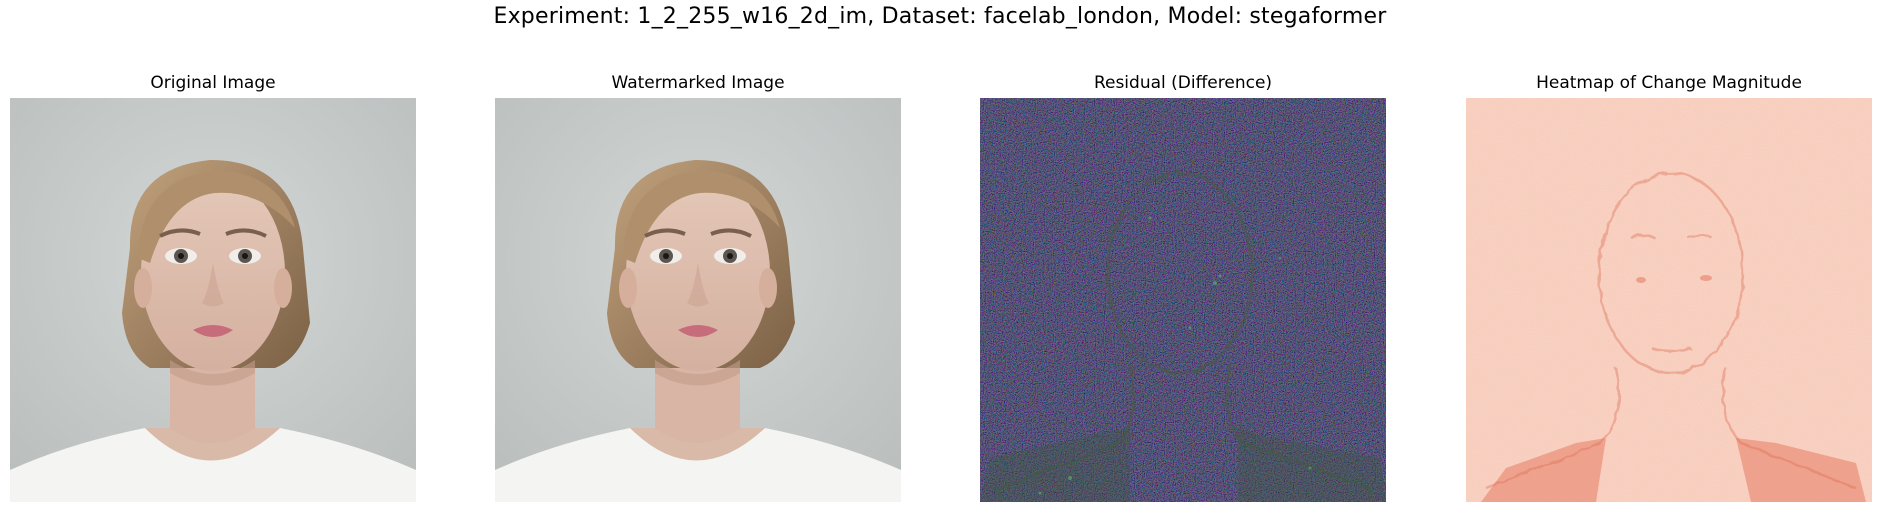 The width and height of the screenshot is (1880, 513). Describe the element at coordinates (698, 83) in the screenshot. I see `panel-title-watermarked: Watermarked Image` at that location.